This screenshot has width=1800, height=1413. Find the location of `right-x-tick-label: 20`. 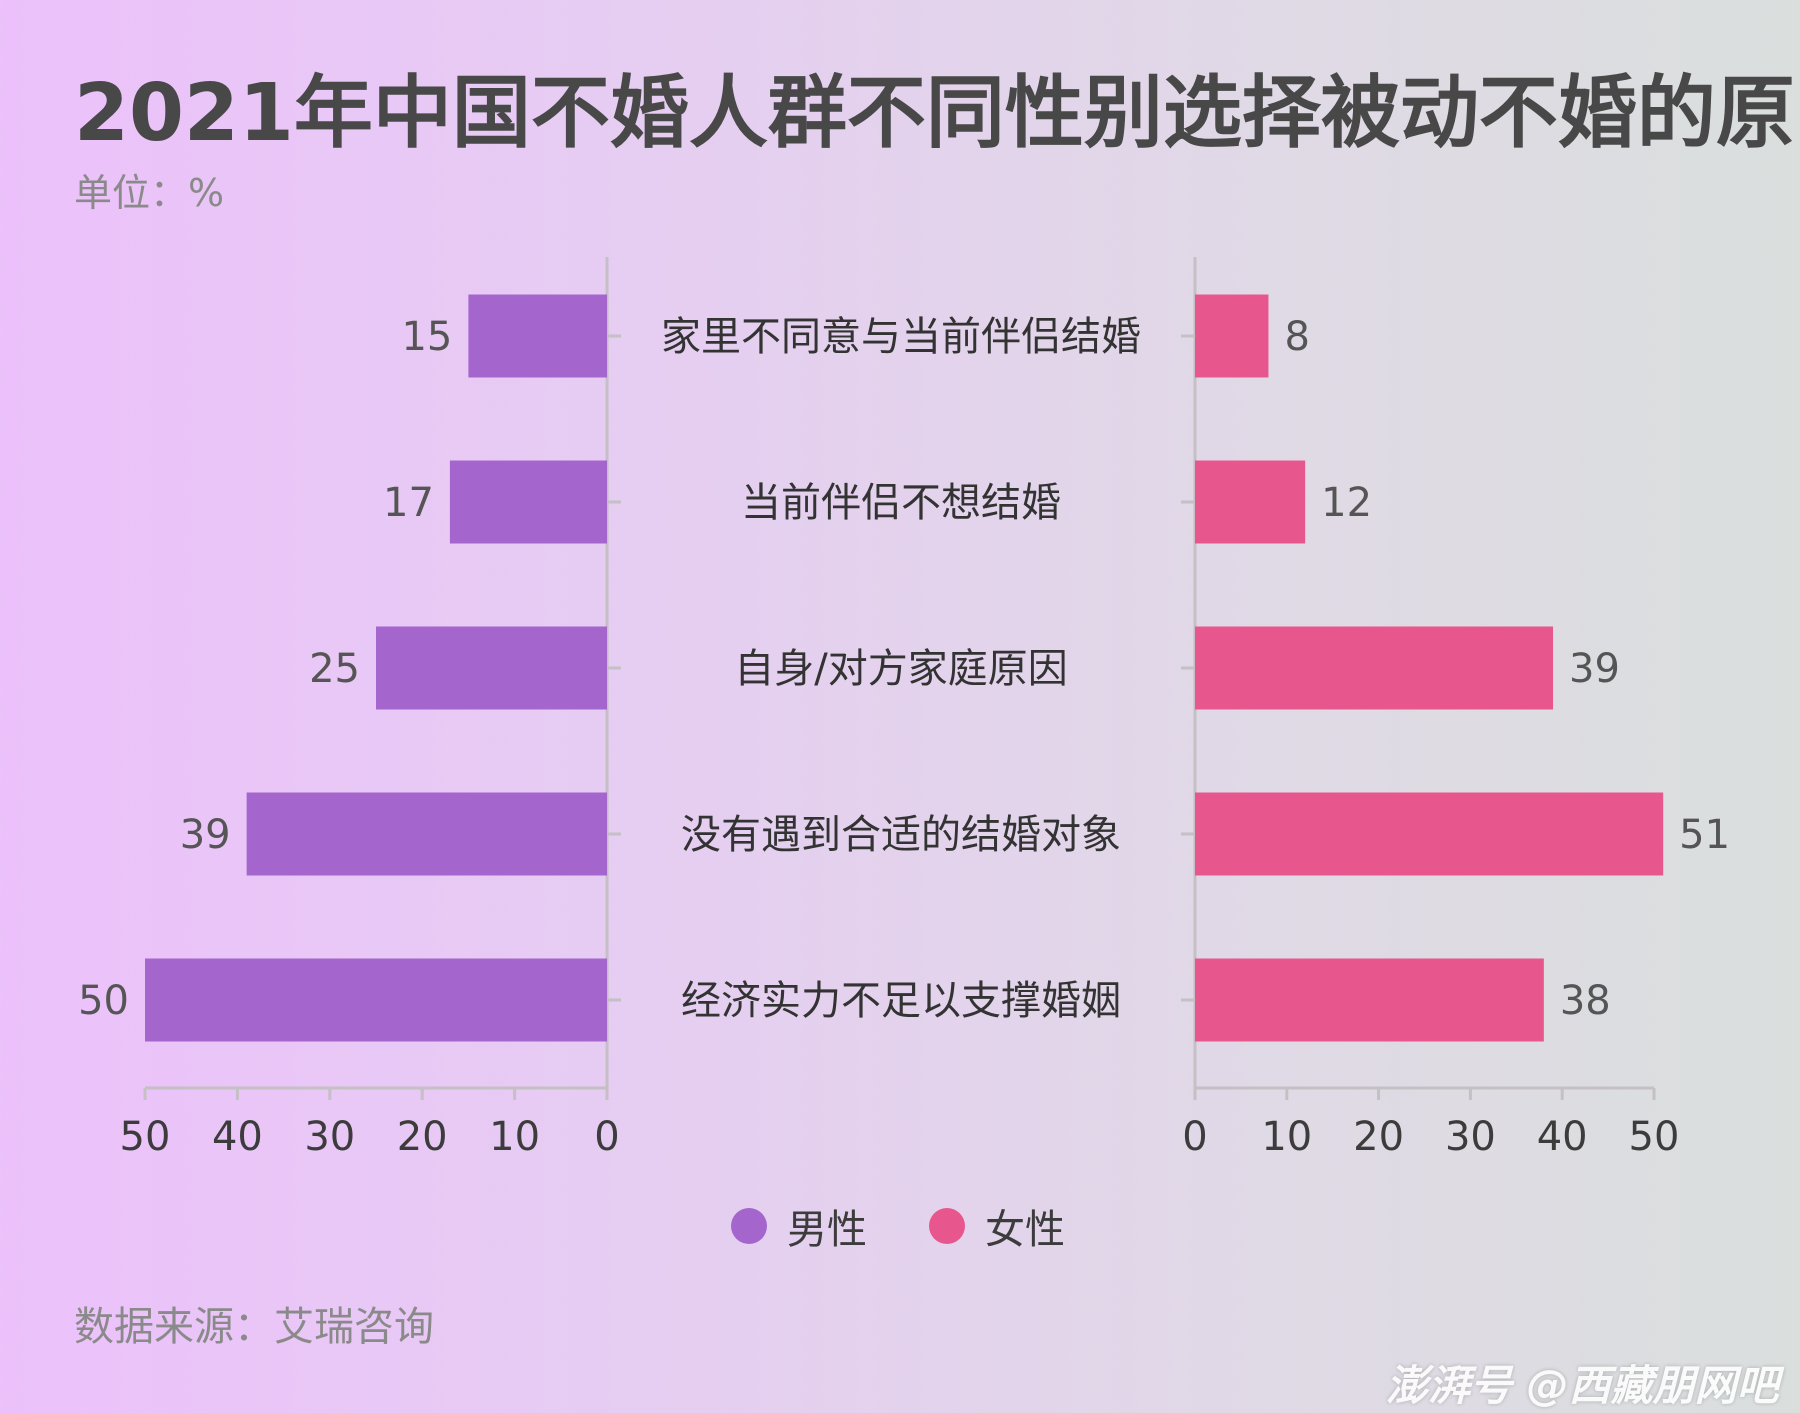

right-x-tick-label: 20 is located at coordinates (1378, 1137).